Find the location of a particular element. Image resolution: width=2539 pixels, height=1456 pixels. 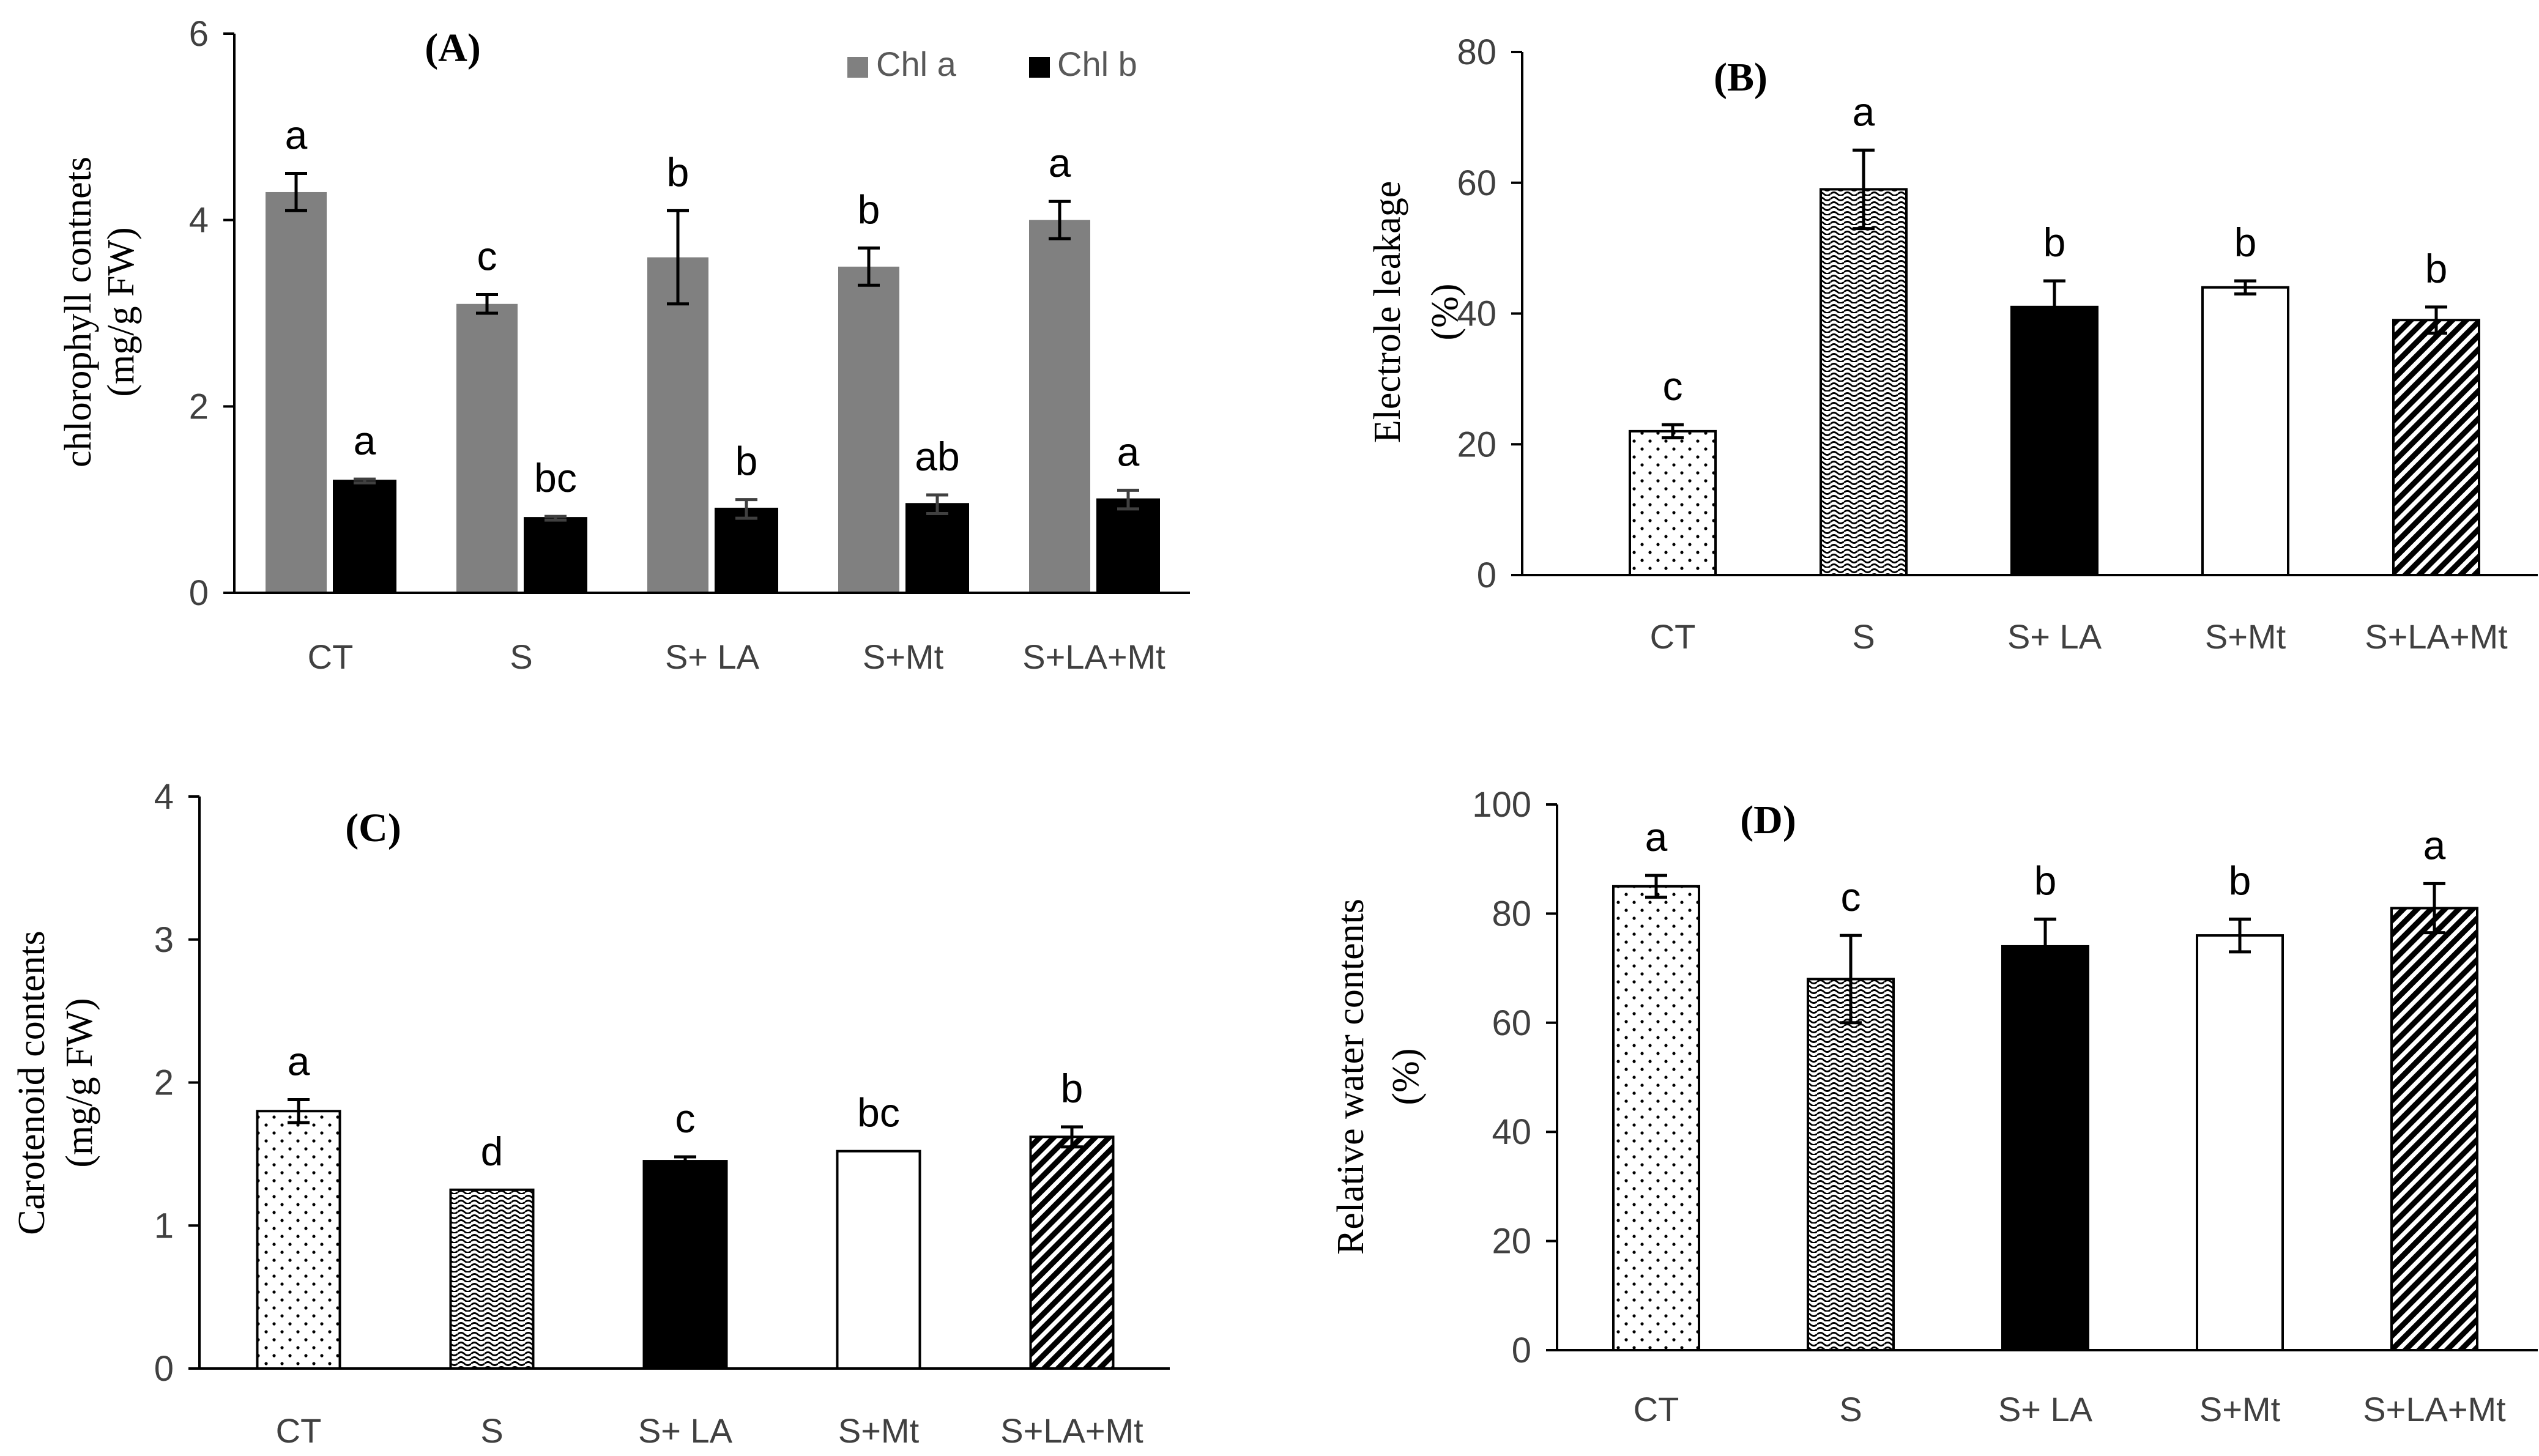

panel-c-ytick-label: 4 is located at coordinates (164, 797).